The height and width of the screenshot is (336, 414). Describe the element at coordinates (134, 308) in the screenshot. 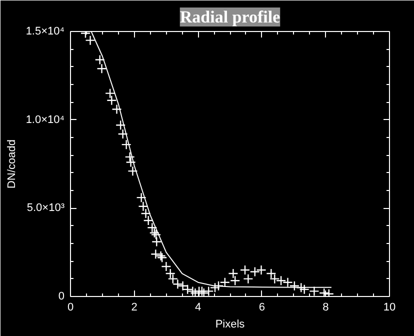

I see `x-tick-label: 2` at that location.